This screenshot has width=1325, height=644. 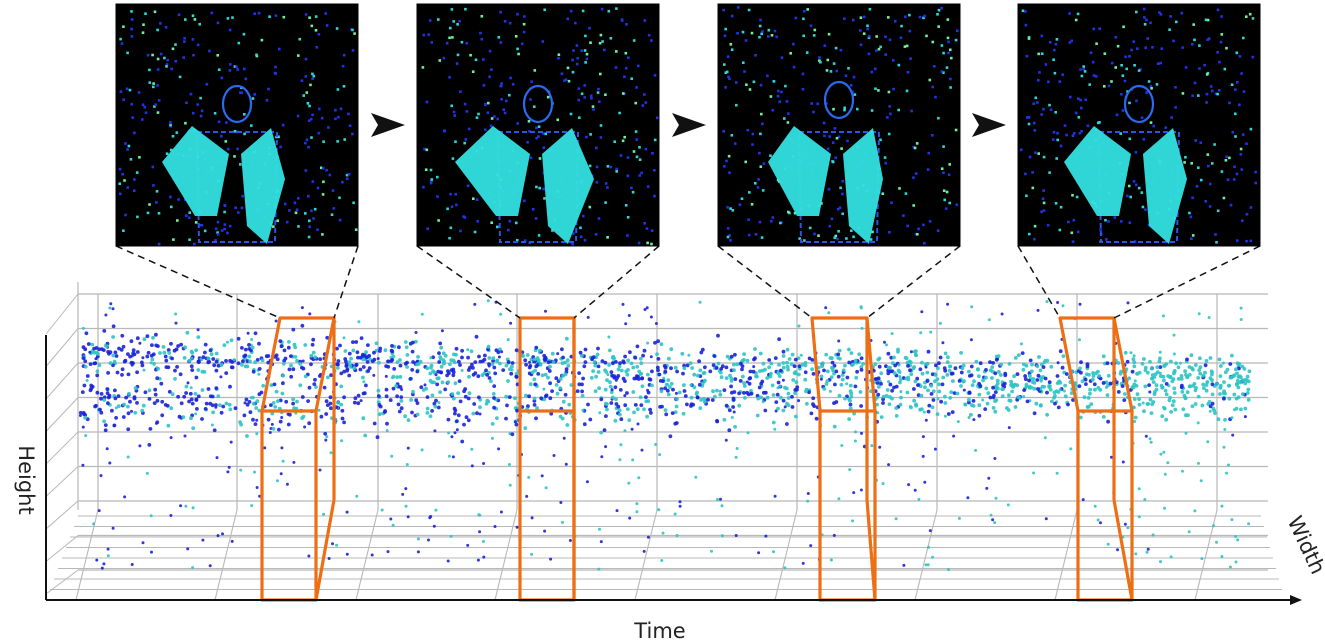 What do you see at coordinates (1097, 171) in the screenshot?
I see `left-hand-blob` at bounding box center [1097, 171].